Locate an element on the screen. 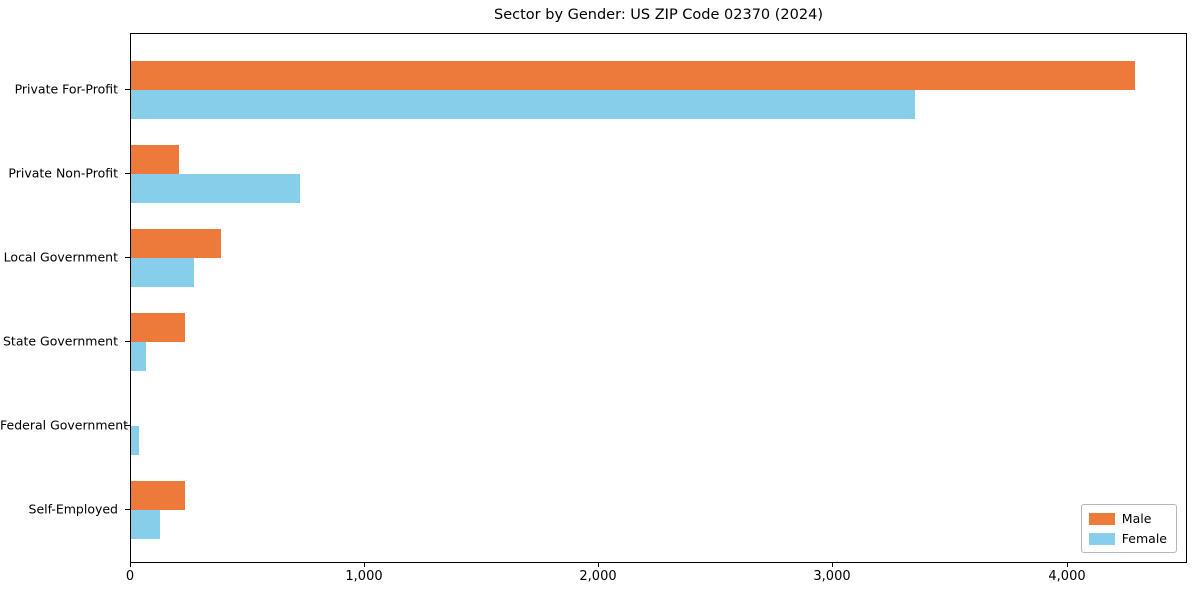 The height and width of the screenshot is (600, 1200). legend-entry-male: Male is located at coordinates (1127, 518).